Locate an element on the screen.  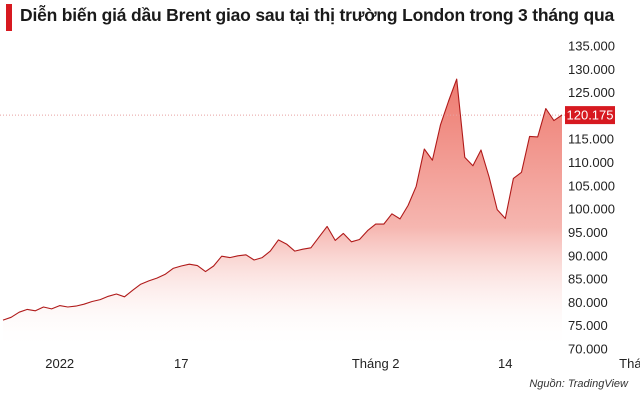
y-tick-label: 95.000 is located at coordinates (588, 232).